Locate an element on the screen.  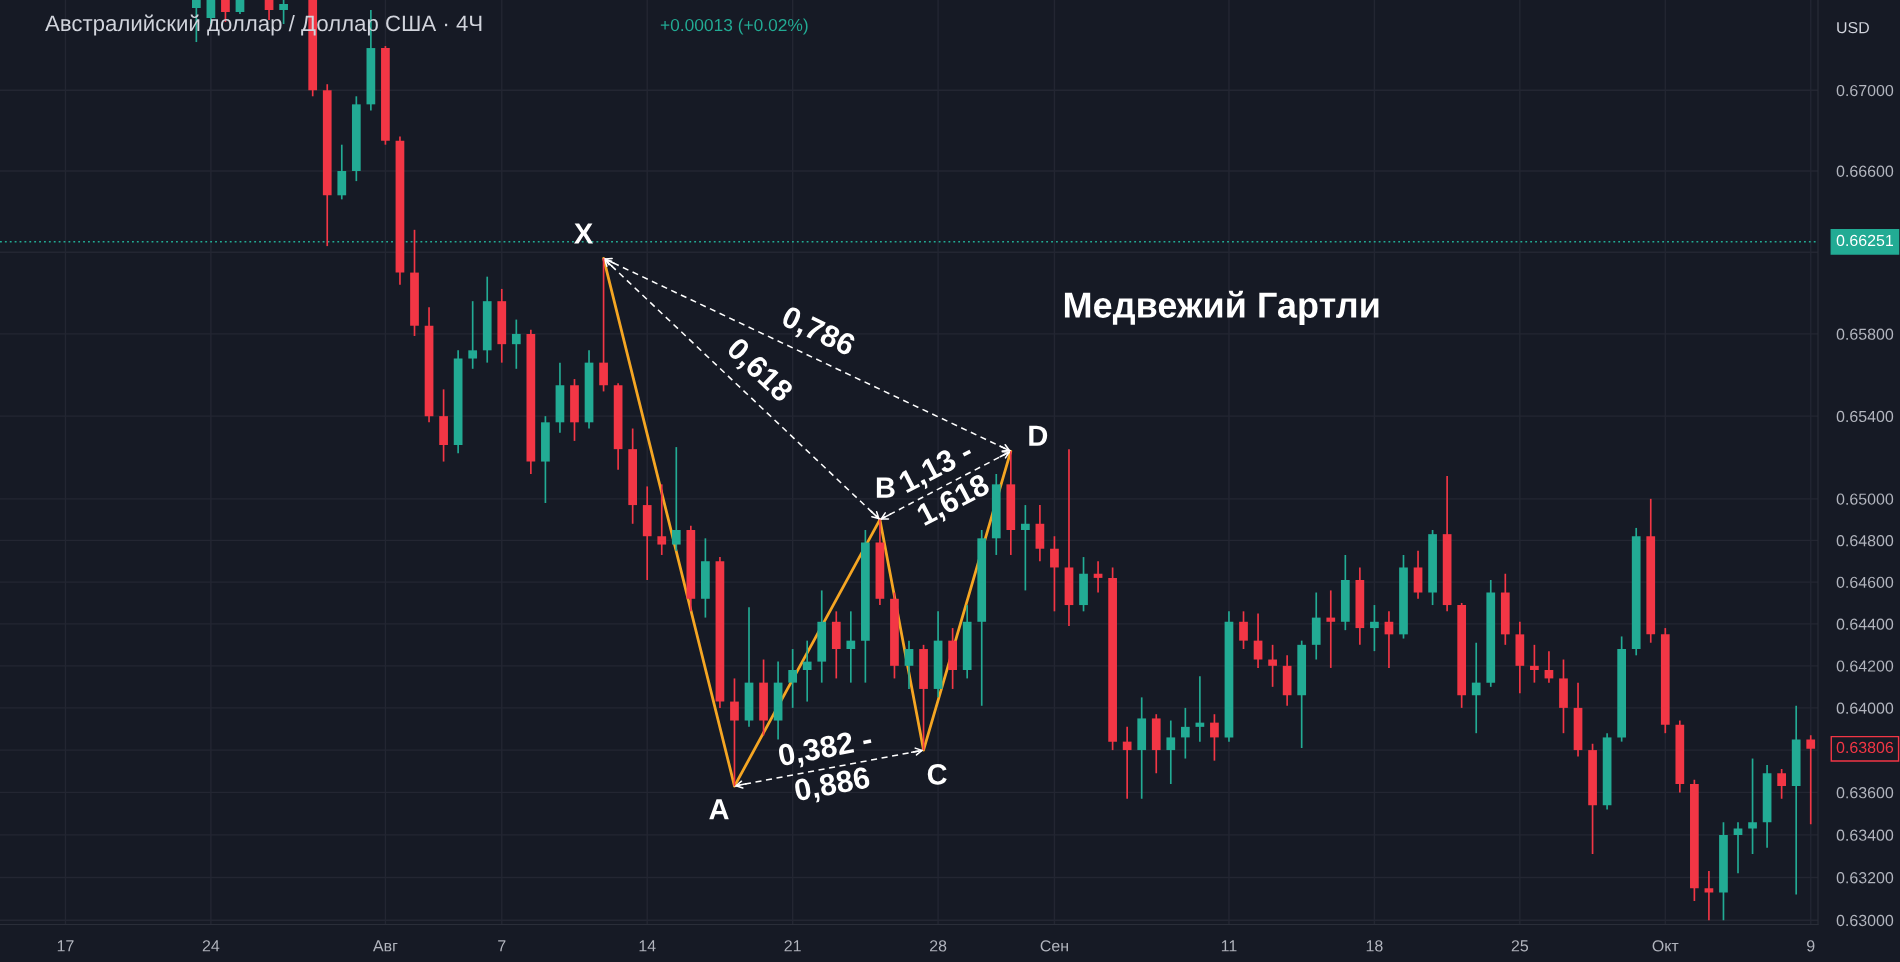
ref-line-label: 0.66251 is located at coordinates (1865, 240).